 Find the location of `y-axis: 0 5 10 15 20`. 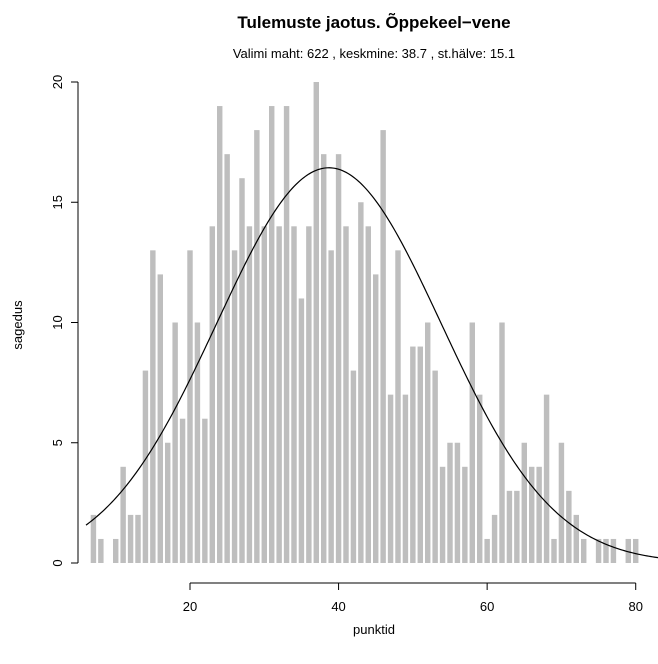

y-axis: 0 5 10 15 20 is located at coordinates (64, 321).